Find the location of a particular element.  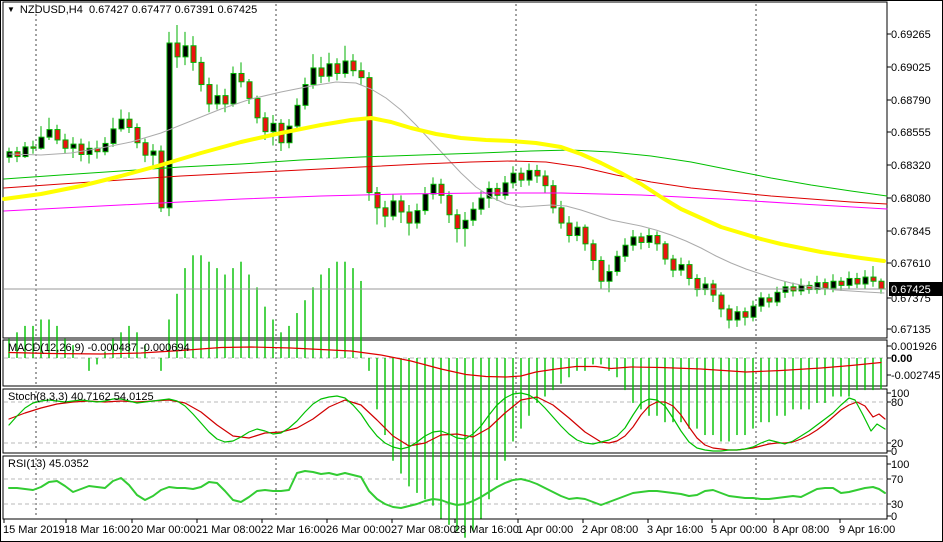

rsi-plot is located at coordinates (447, 489).